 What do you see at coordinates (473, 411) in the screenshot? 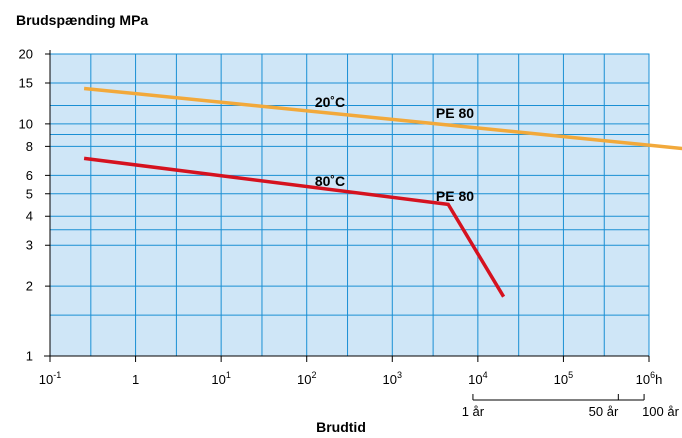
I see `time-tick-label: 1 år` at bounding box center [473, 411].